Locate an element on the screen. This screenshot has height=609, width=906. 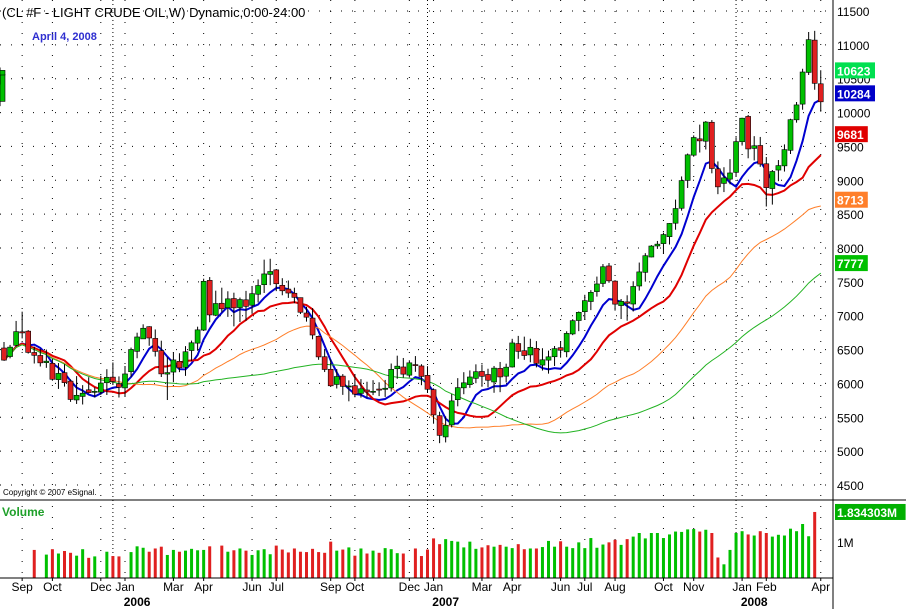
x-tick-label: Jun is located at coordinates (251, 587).